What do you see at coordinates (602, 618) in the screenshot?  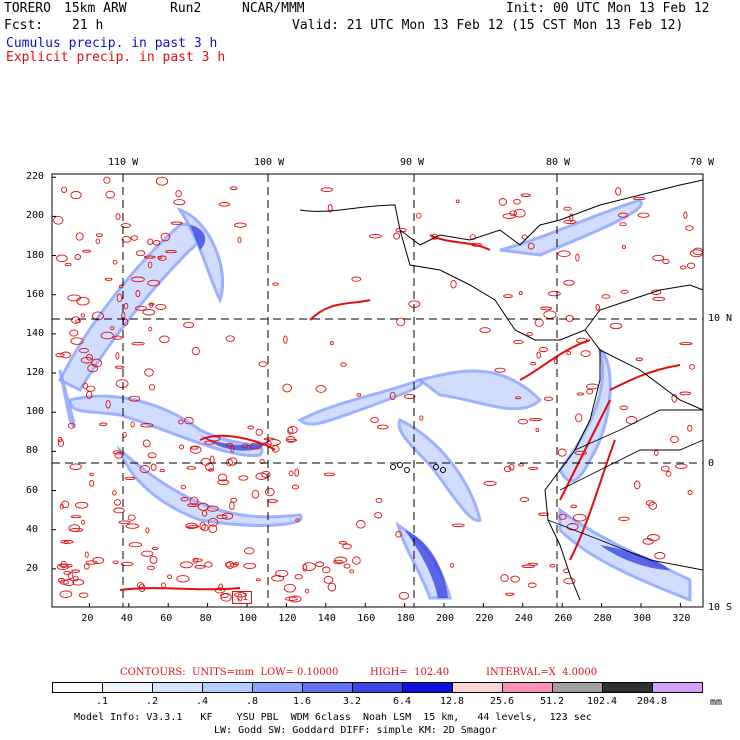 I see `x-tick-label: 280` at bounding box center [602, 618].